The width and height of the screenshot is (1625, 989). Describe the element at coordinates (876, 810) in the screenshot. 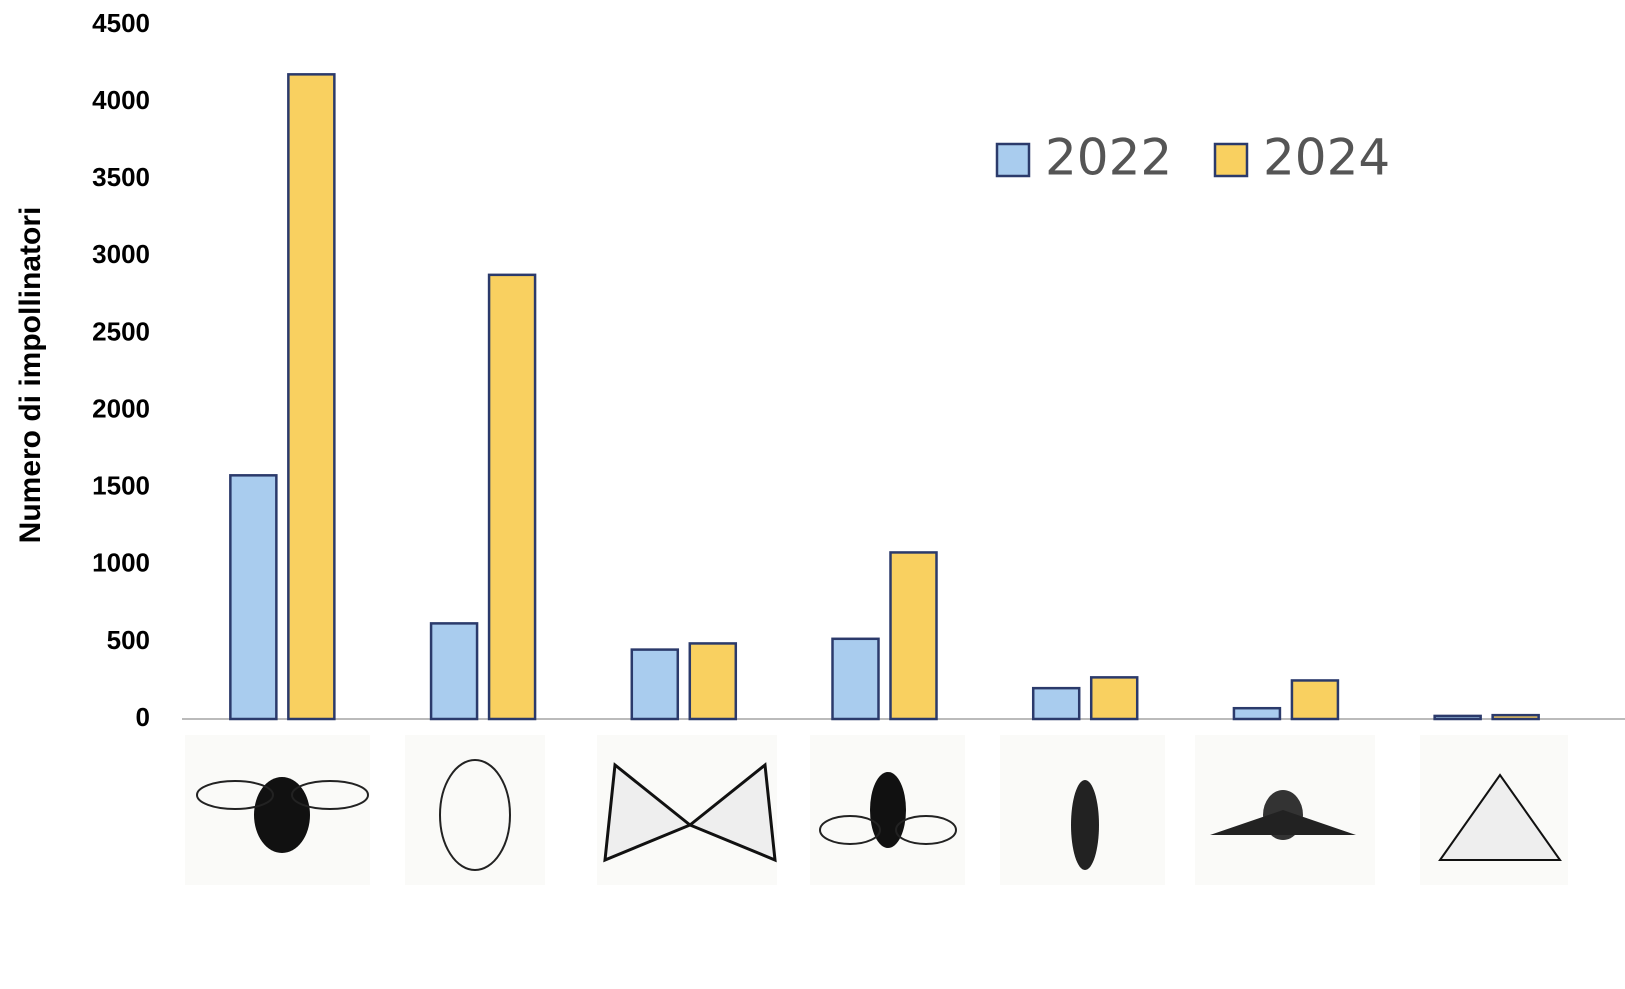

I see `insect-icons` at that location.